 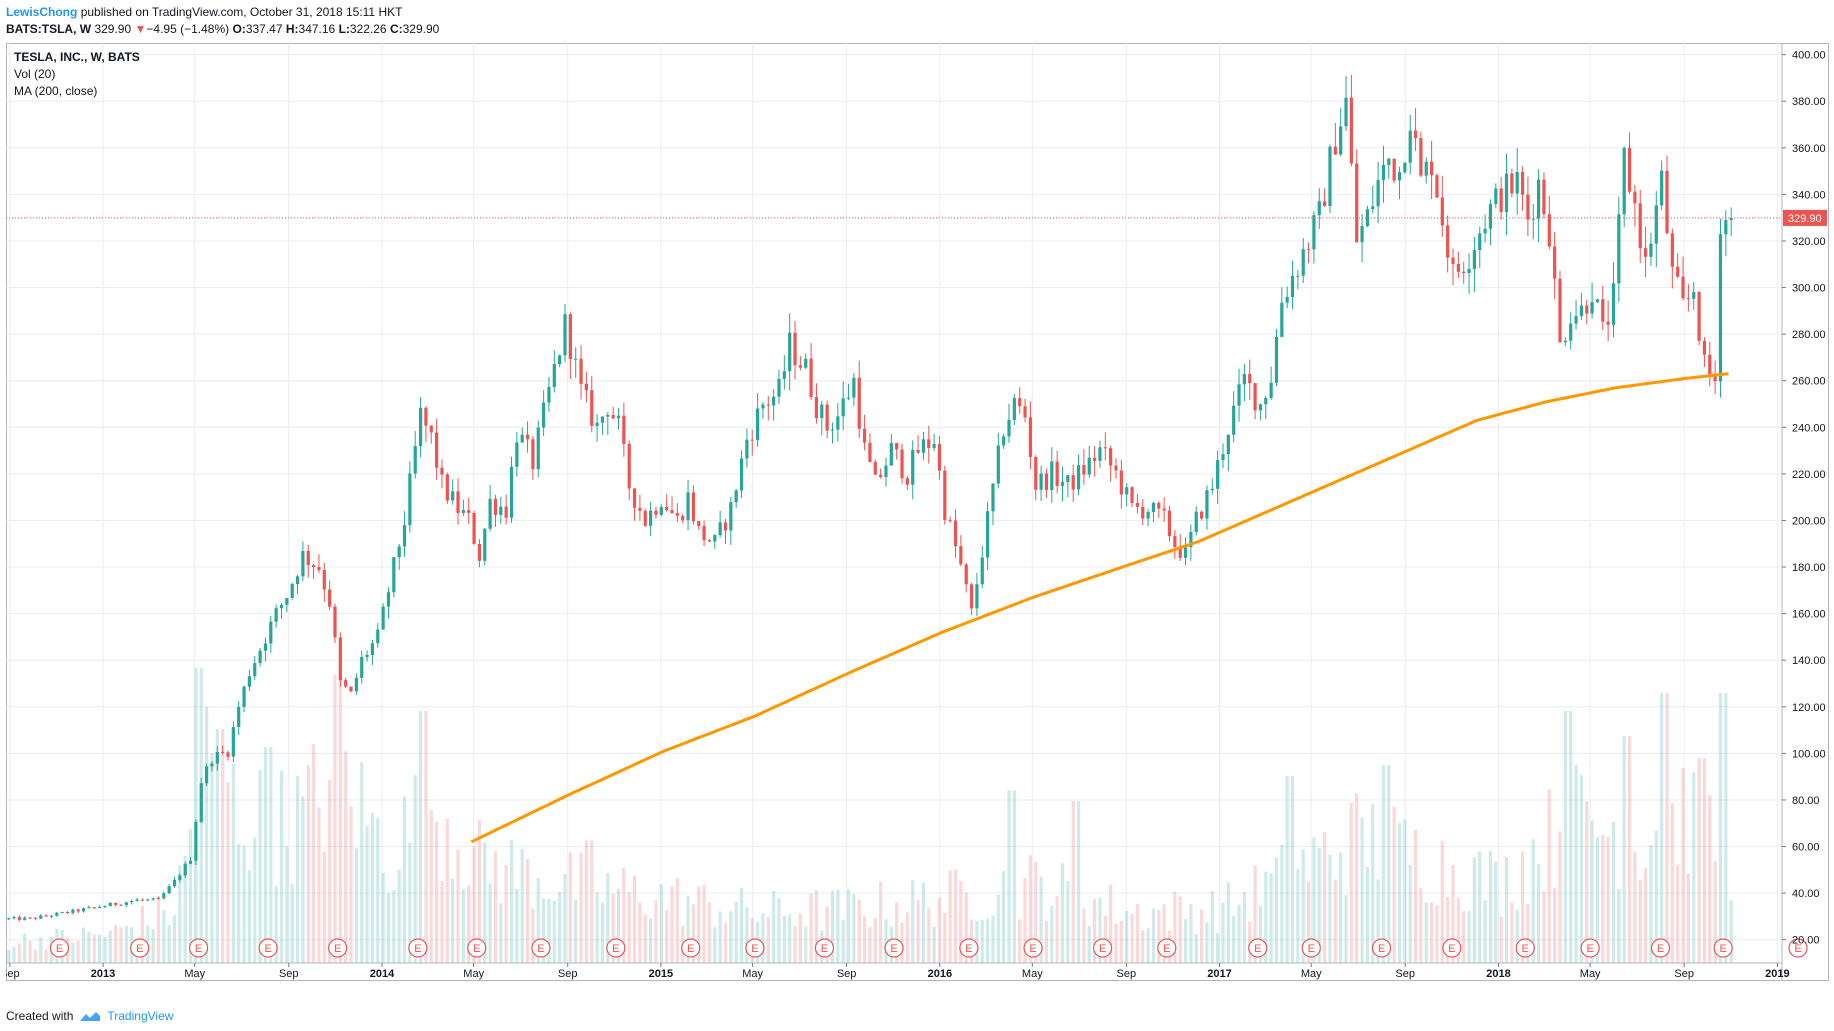 I want to click on time-tick-label: May, so click(x=1032, y=974).